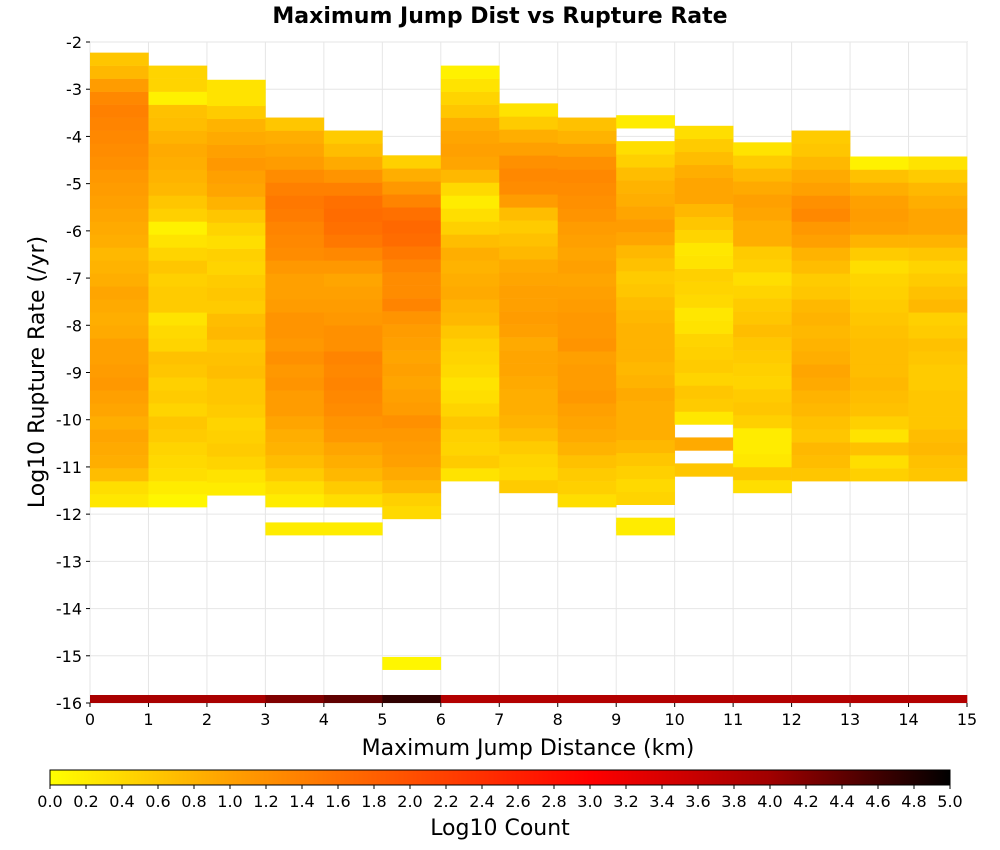  Describe the element at coordinates (74, 136) in the screenshot. I see `y-tick-label: -4` at that location.